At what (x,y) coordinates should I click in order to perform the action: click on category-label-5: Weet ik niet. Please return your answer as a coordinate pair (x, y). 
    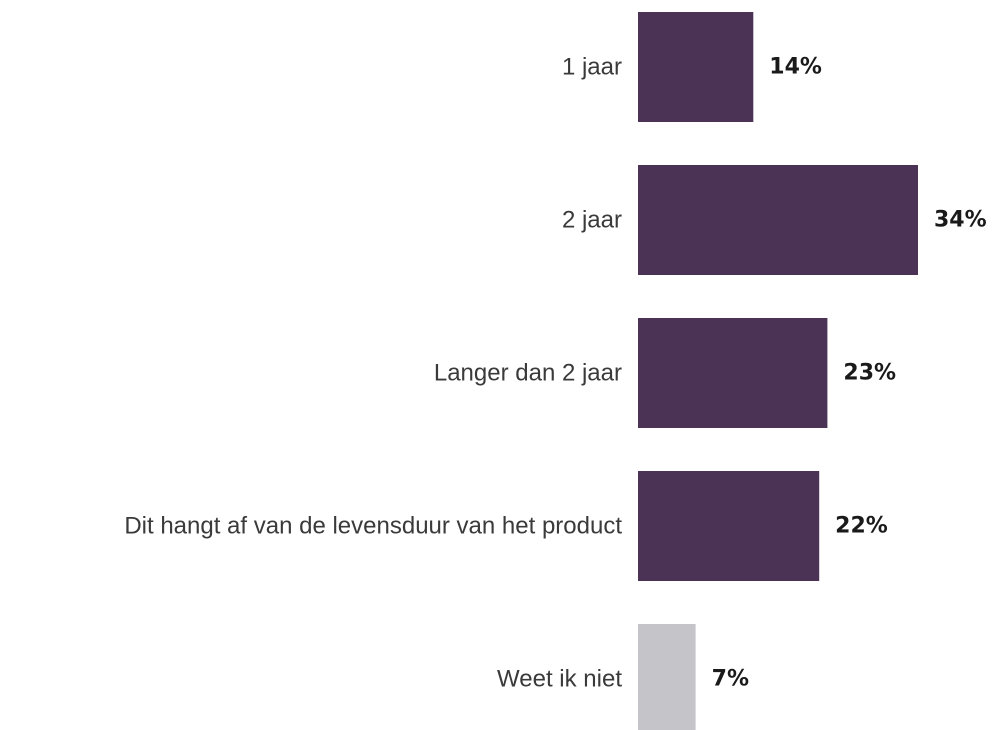
    Looking at the image, I should click on (559, 679).